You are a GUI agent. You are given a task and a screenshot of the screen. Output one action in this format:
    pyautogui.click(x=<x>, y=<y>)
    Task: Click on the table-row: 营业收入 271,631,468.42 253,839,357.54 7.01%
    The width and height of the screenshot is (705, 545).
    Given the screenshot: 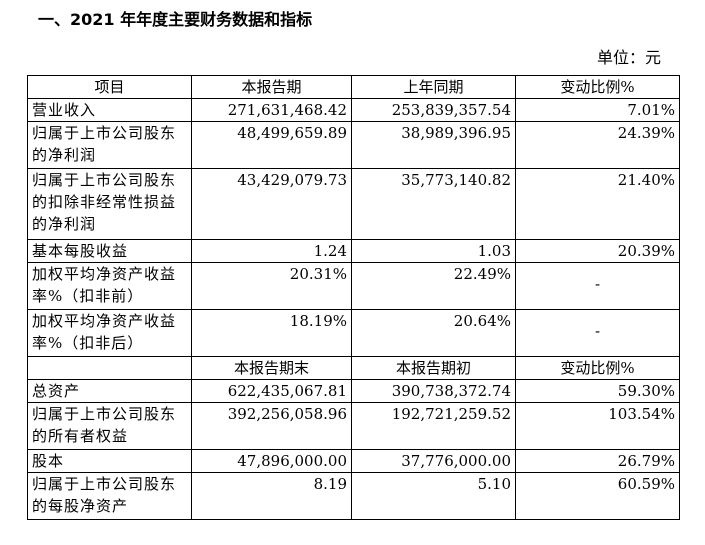 What is the action you would take?
    pyautogui.click(x=353, y=110)
    